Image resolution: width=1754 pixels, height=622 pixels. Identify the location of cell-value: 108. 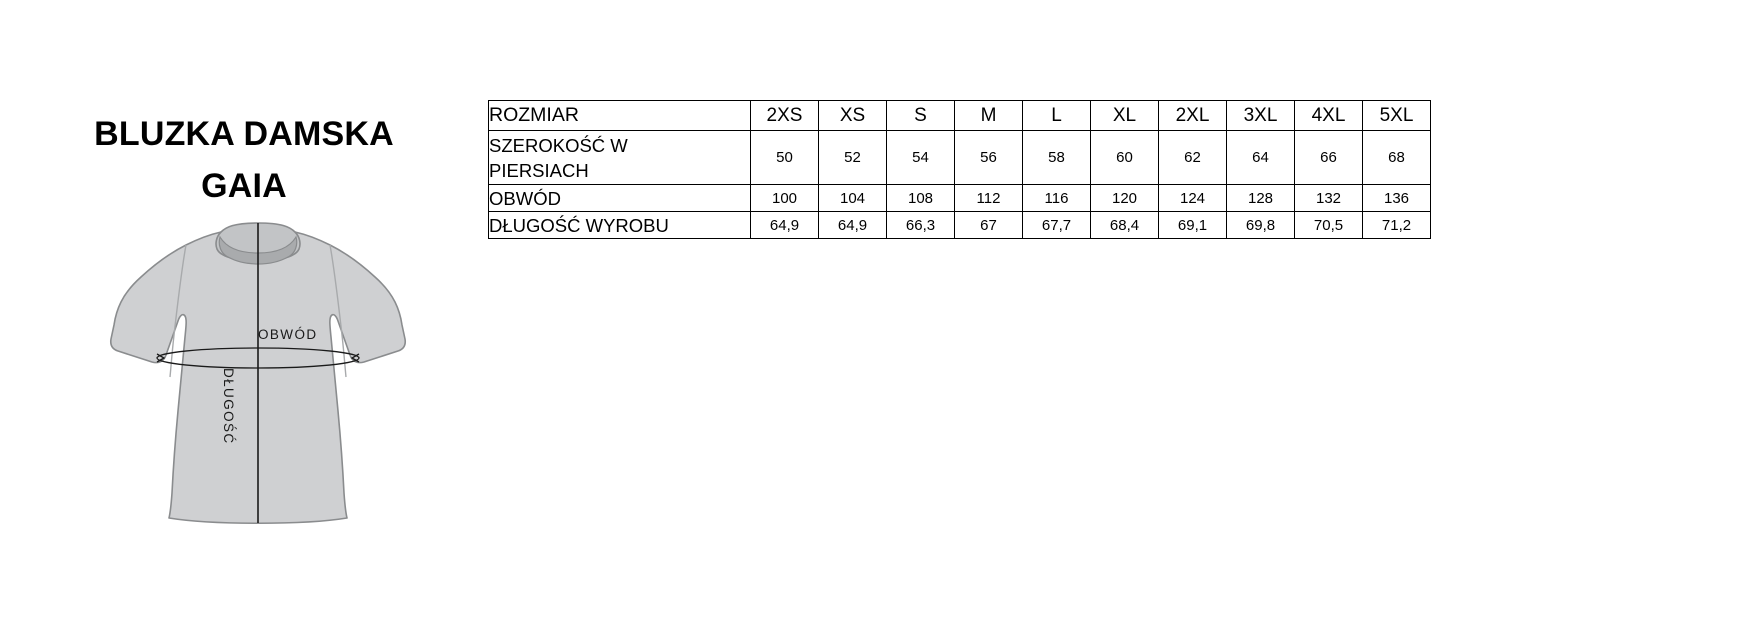
(920, 198).